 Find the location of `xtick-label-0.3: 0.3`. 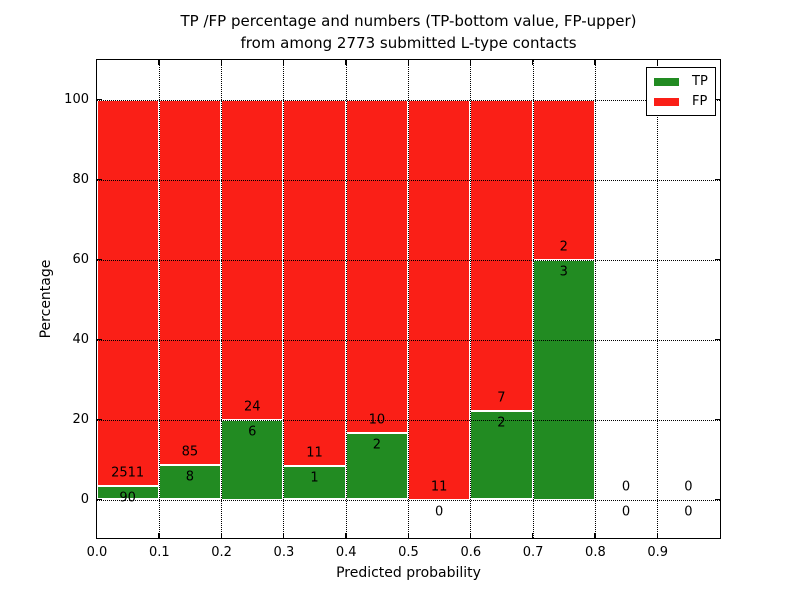

xtick-label-0.3: 0.3 is located at coordinates (284, 552).